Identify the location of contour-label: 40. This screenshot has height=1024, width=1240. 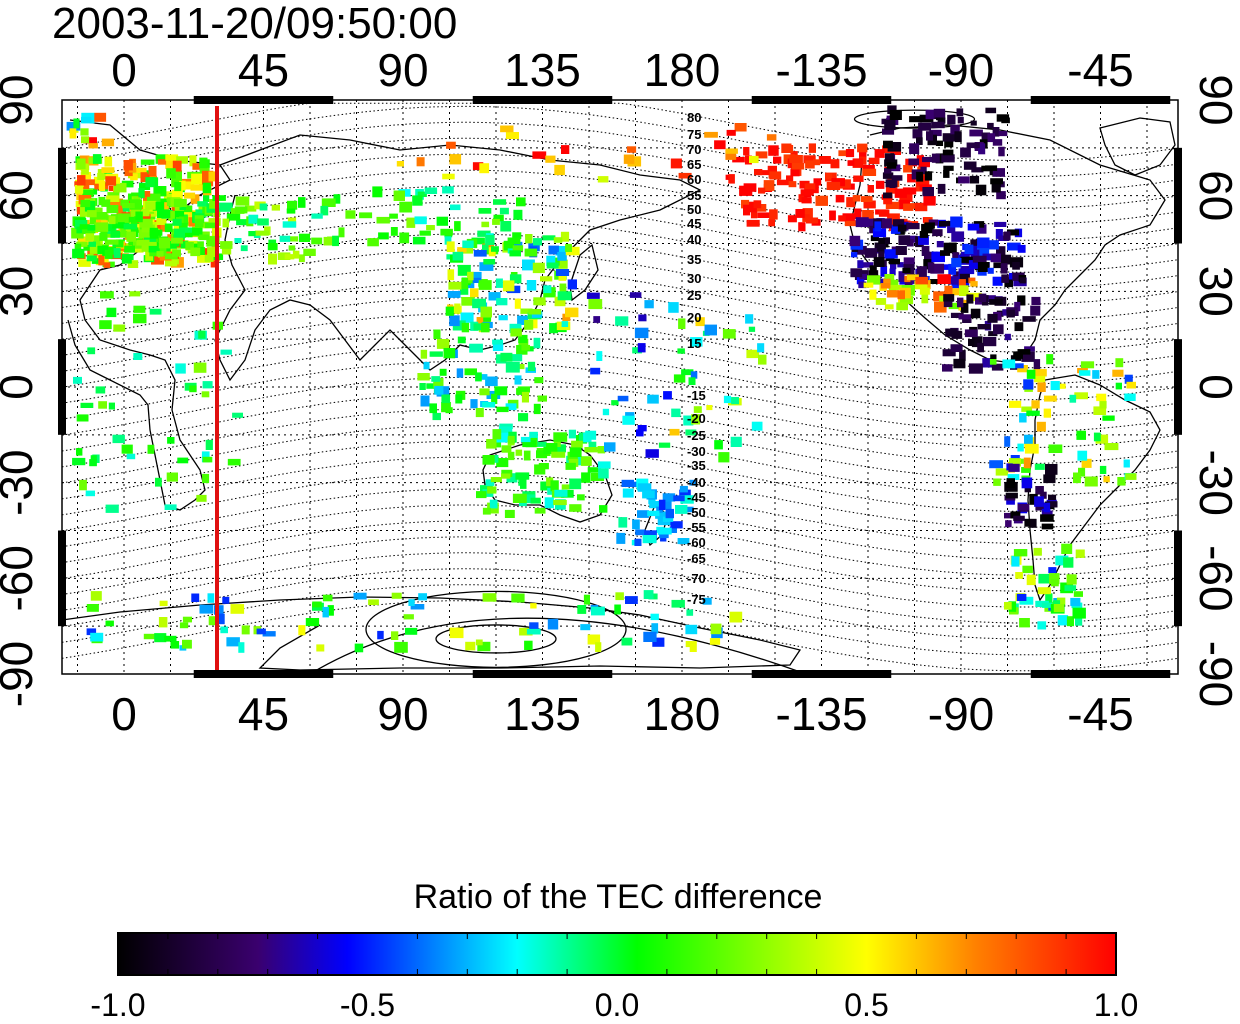
(694, 239).